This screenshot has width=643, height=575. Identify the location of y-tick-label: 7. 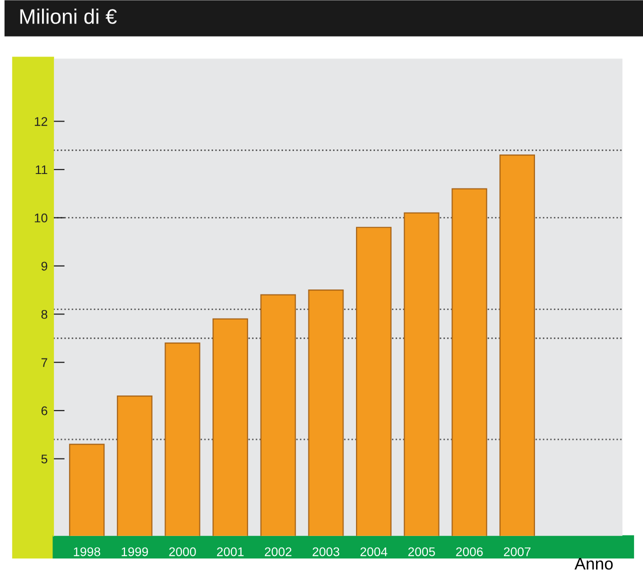
(45, 362).